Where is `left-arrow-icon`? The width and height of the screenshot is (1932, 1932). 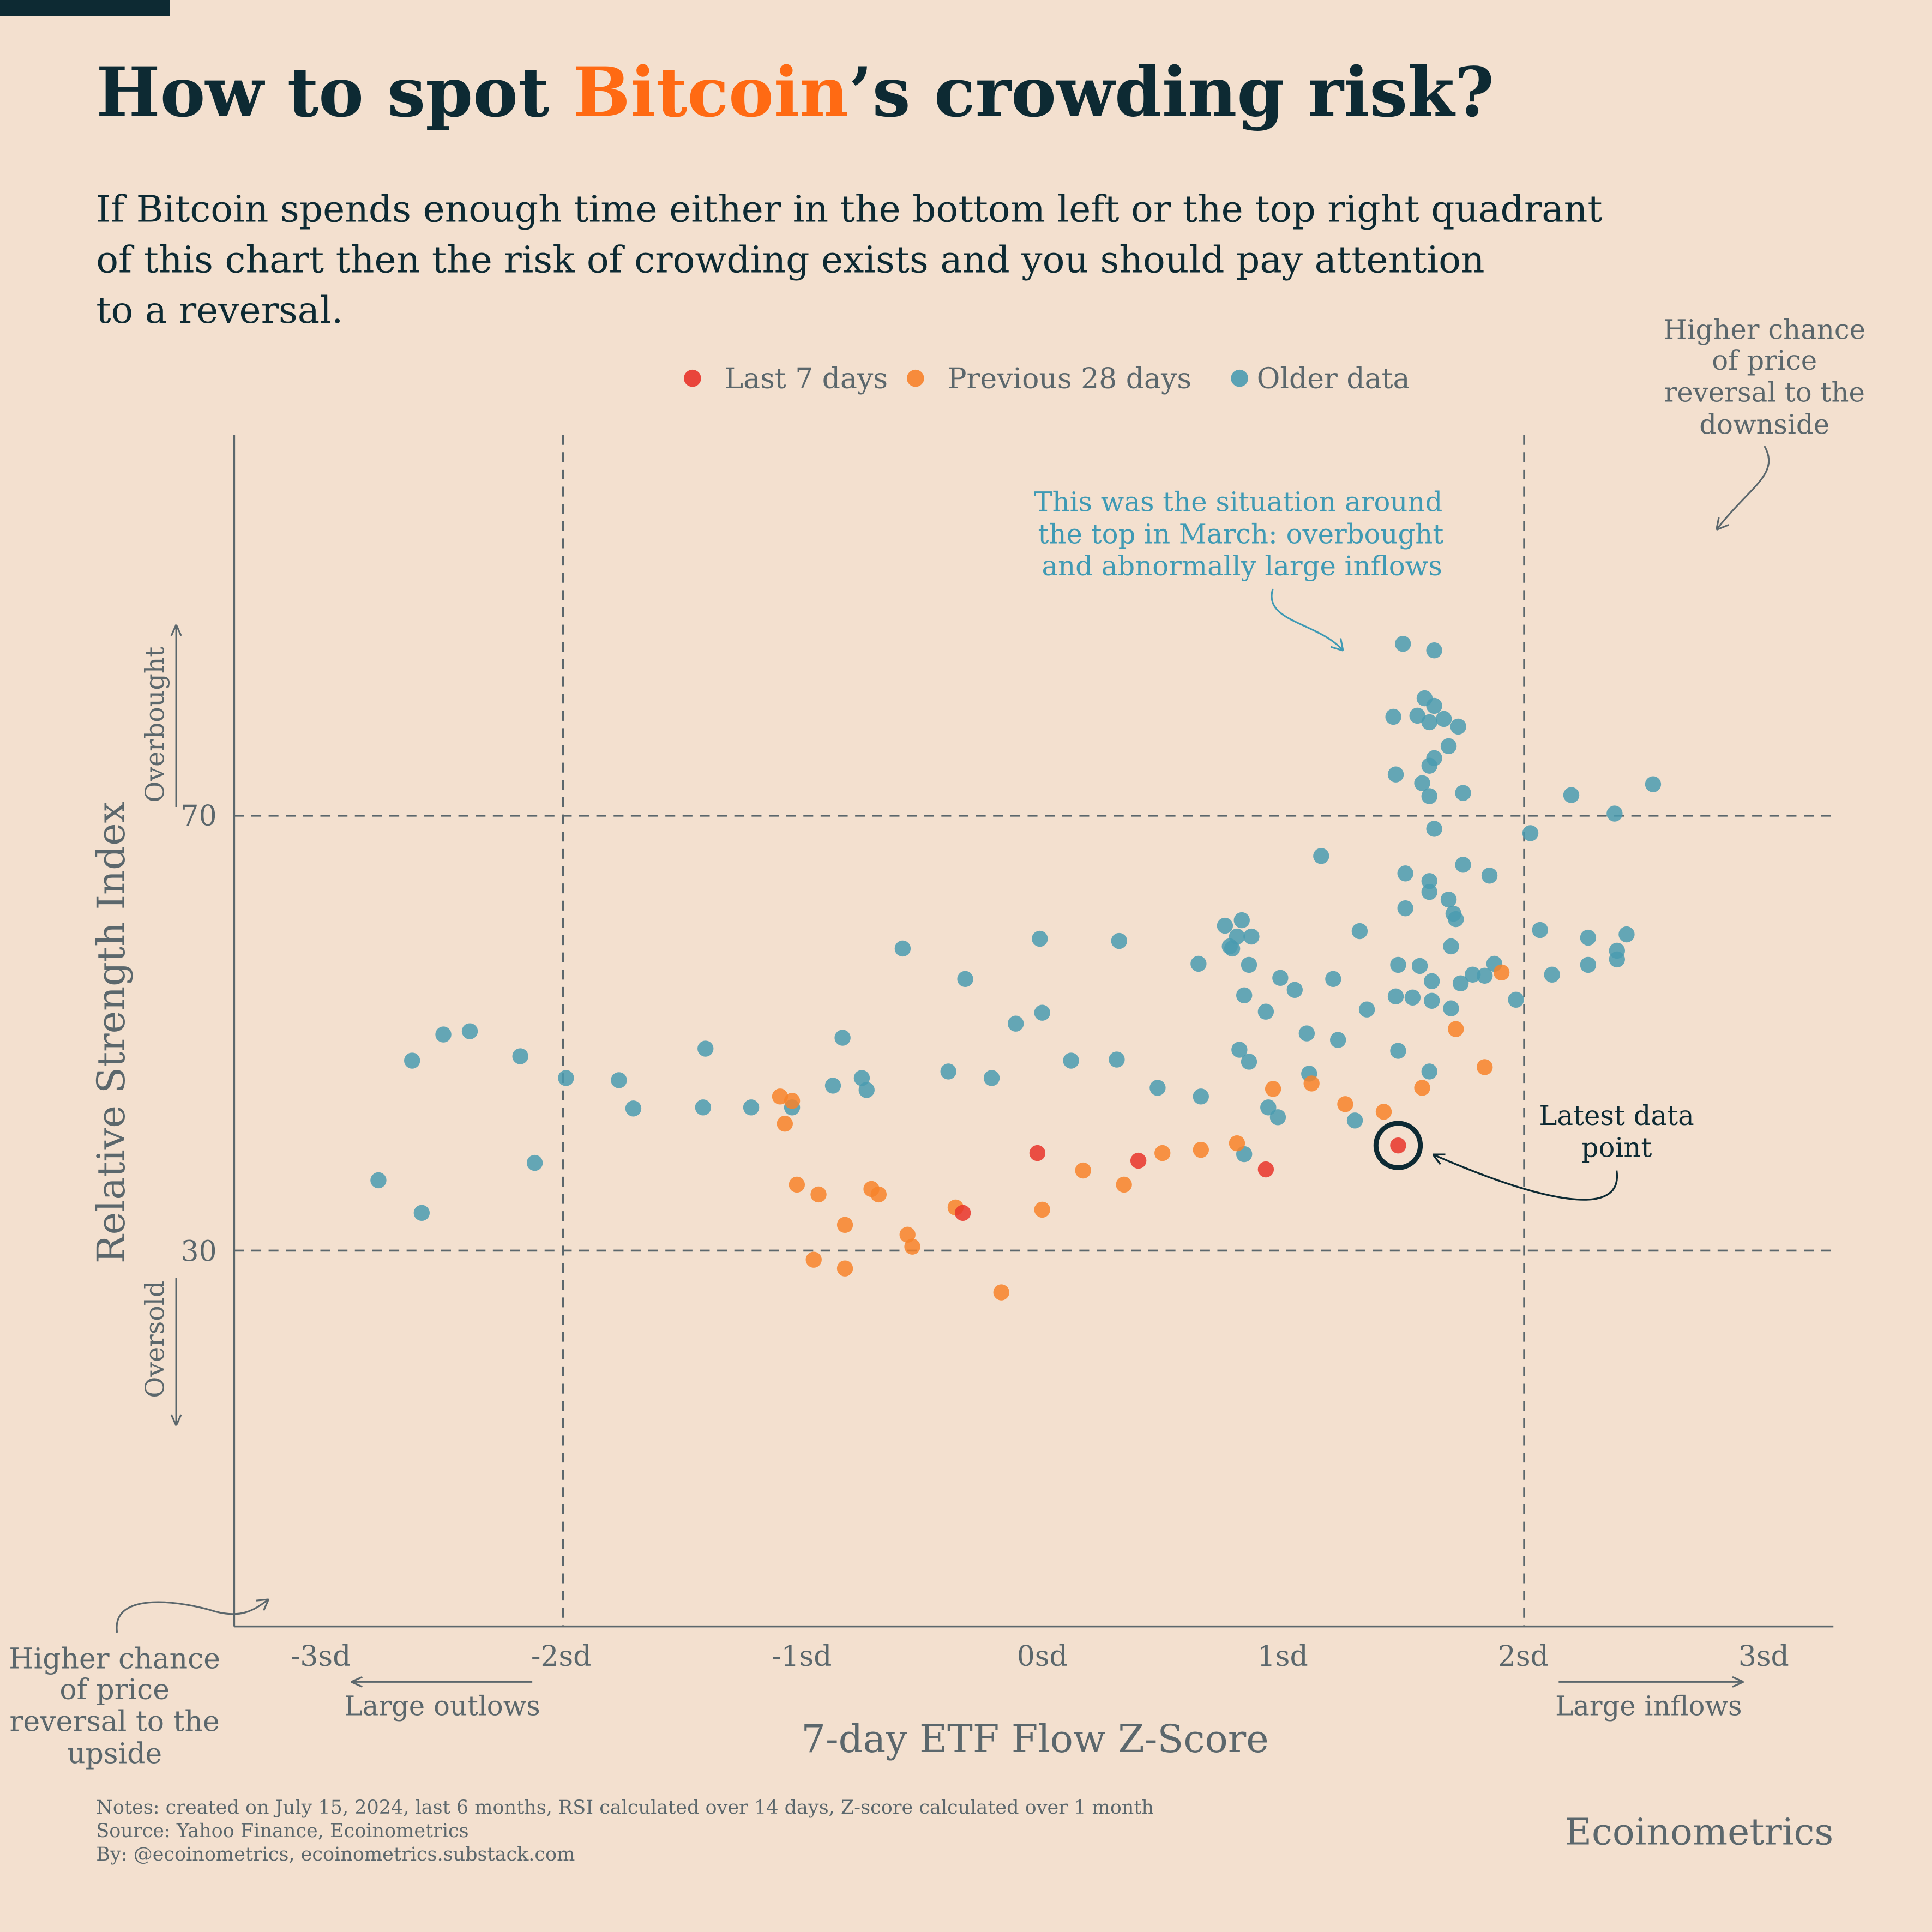
left-arrow-icon is located at coordinates (442, 1682).